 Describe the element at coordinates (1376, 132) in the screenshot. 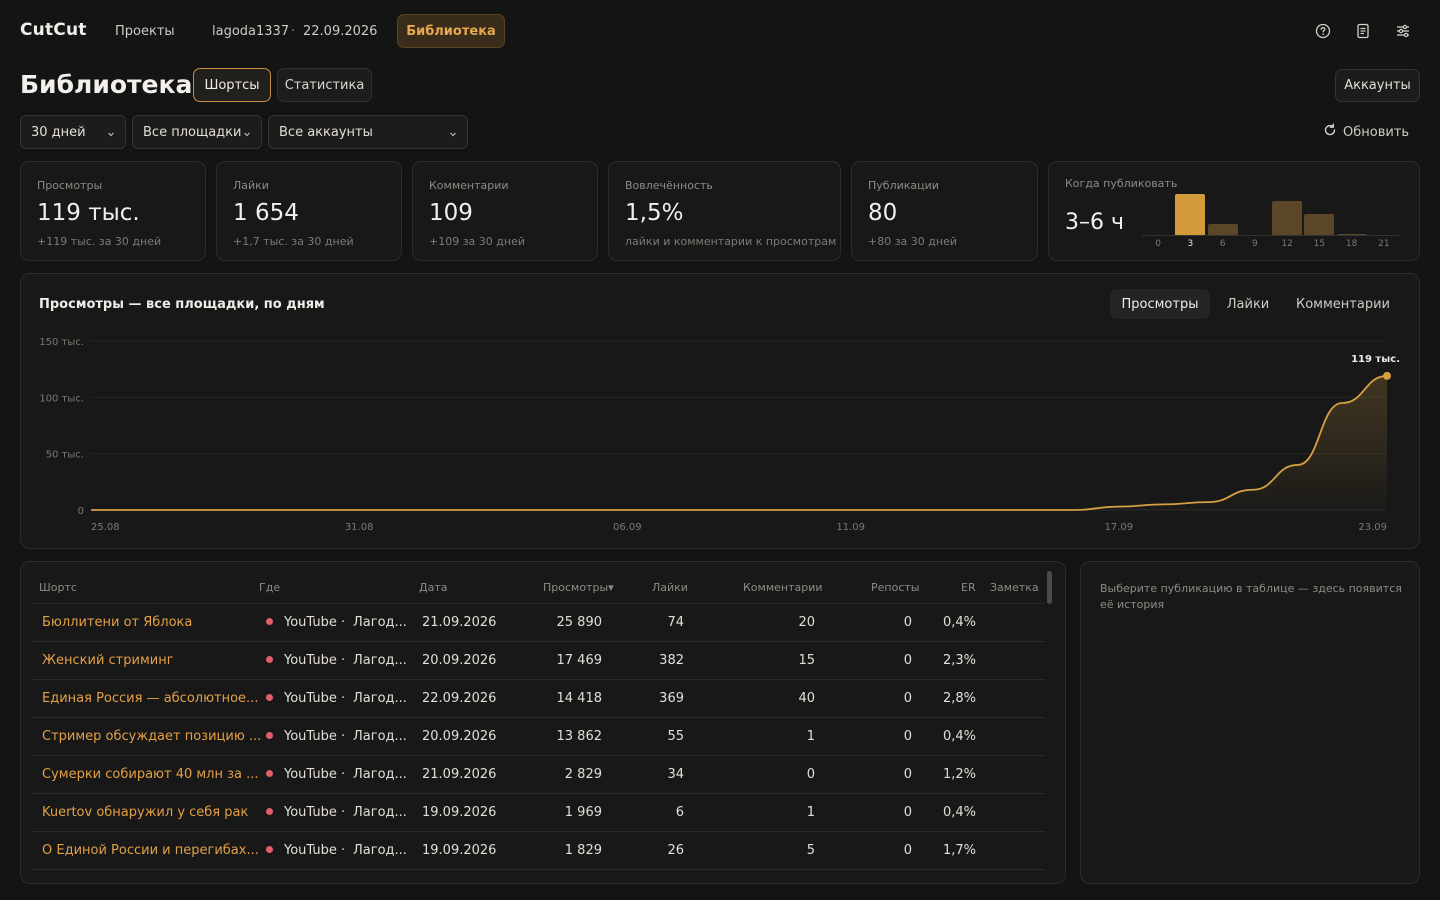

I see `refresh-label: Обновить` at that location.